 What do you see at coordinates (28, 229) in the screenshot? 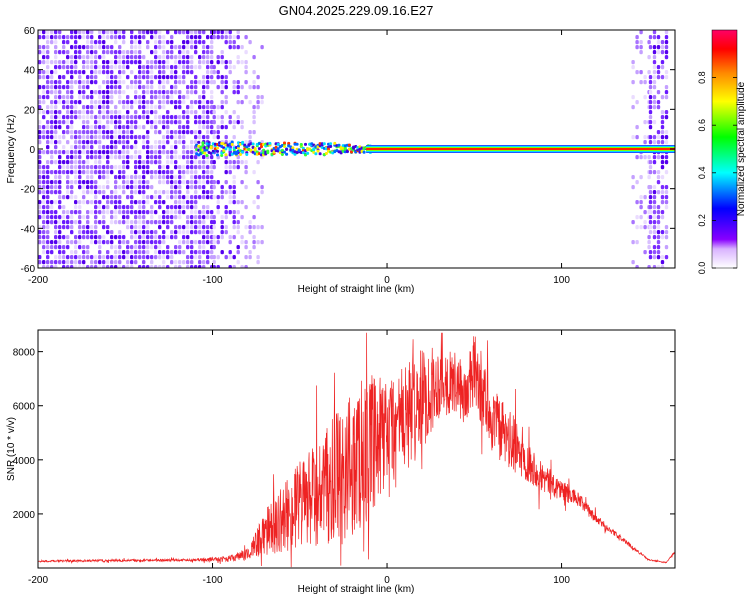
I see `heatmap-y-tick-label: -40` at bounding box center [28, 229].